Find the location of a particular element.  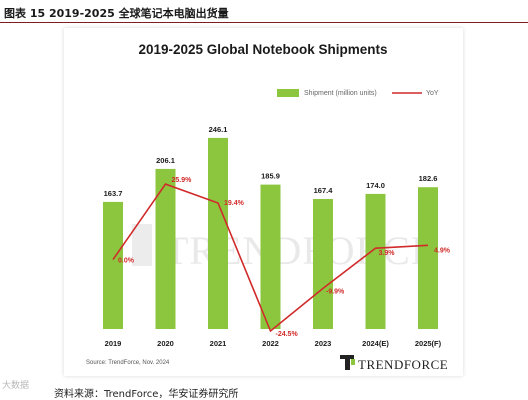

x-tick-label: 2023 is located at coordinates (323, 343).